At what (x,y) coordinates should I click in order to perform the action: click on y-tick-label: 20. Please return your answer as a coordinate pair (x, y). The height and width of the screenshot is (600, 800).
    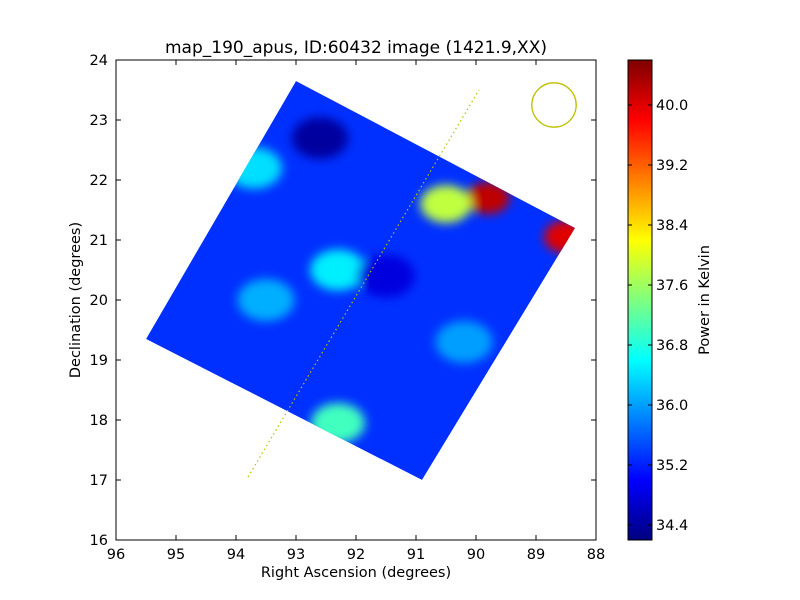
    Looking at the image, I should click on (99, 301).